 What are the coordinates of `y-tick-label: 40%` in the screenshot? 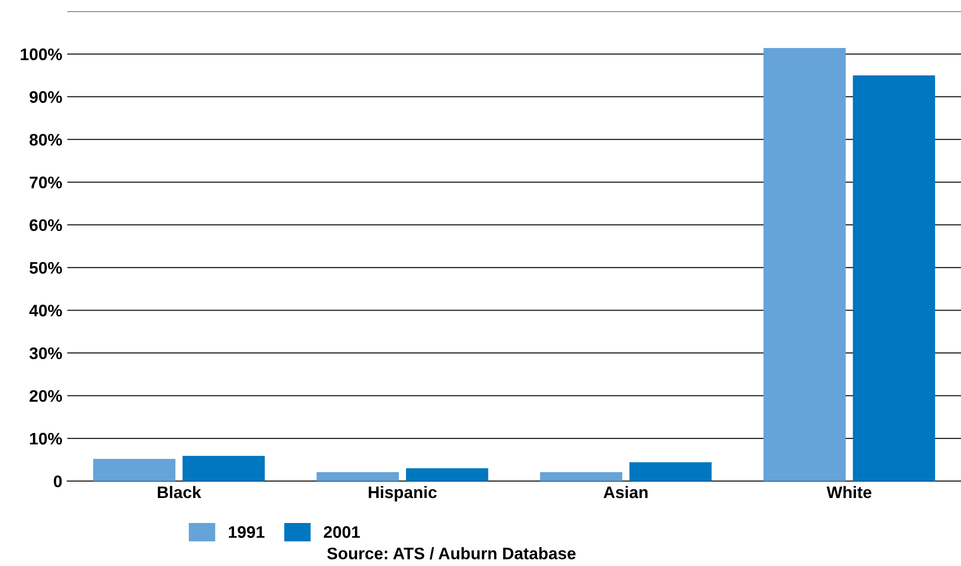 It's located at (45, 310).